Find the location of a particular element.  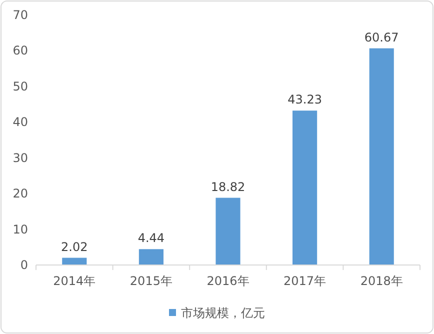

x-tick-label: 2018年 is located at coordinates (381, 281).